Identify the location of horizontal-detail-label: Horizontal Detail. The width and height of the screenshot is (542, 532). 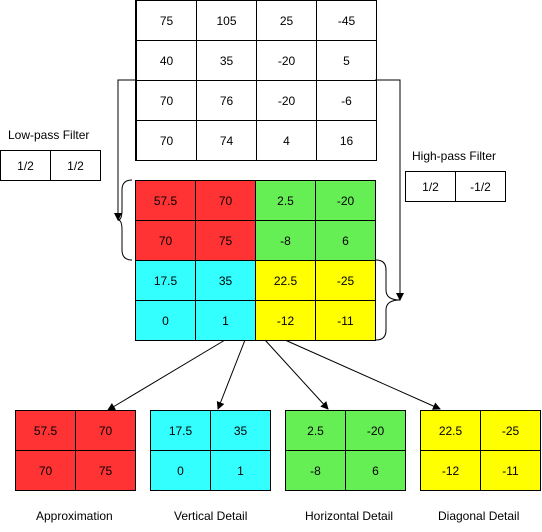
(349, 516).